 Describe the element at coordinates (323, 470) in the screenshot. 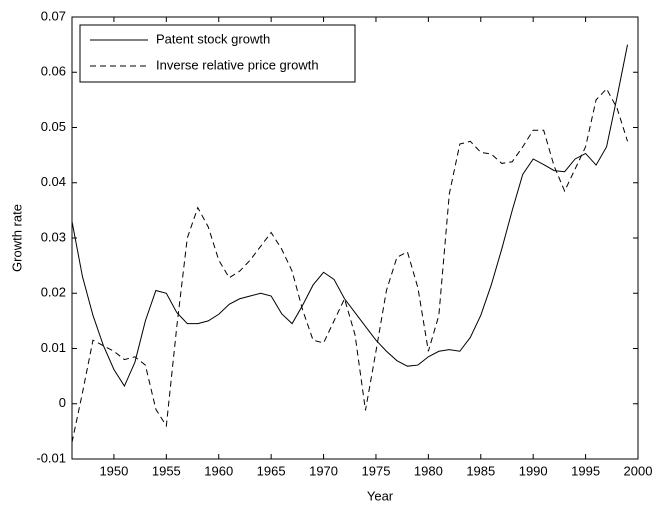

I see `x-tick-label: 1970` at that location.